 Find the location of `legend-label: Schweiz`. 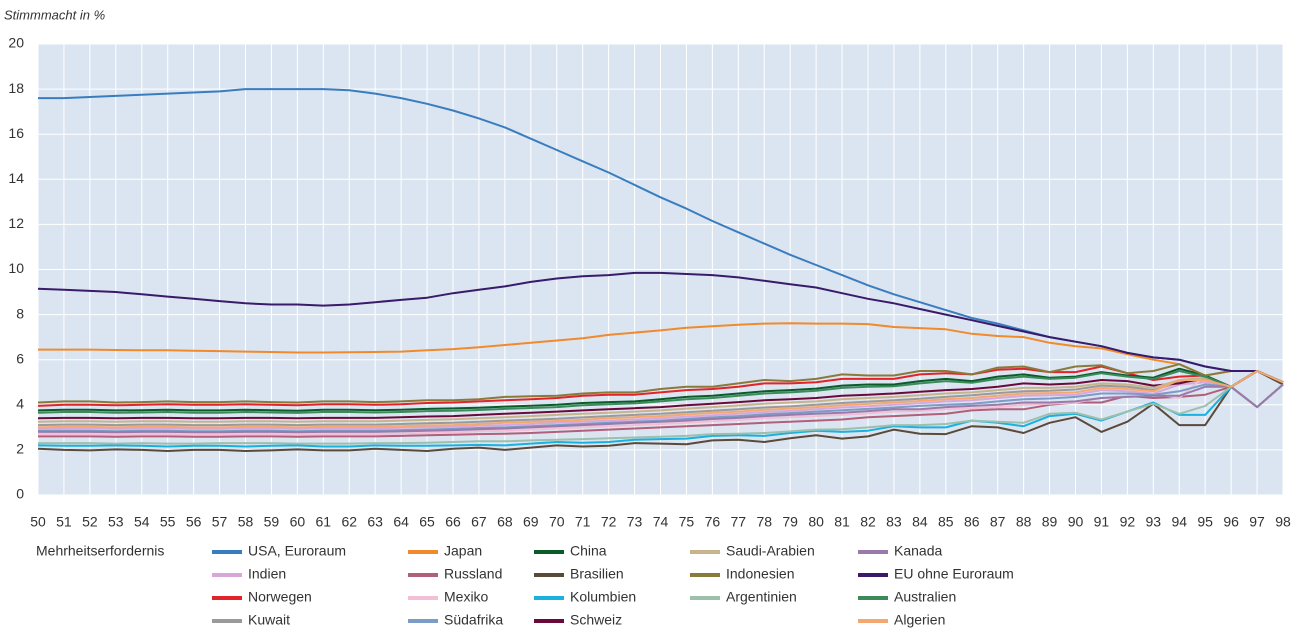

legend-label: Schweiz is located at coordinates (596, 620).